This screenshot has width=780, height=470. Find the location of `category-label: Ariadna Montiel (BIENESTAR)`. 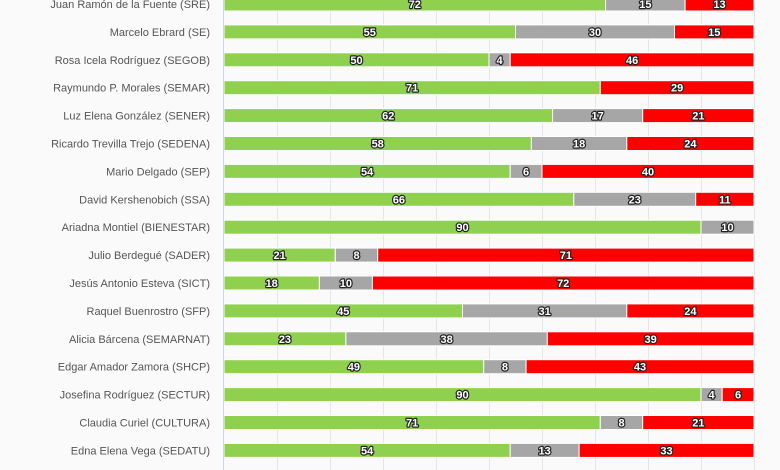

category-label: Ariadna Montiel (BIENESTAR) is located at coordinates (136, 228).